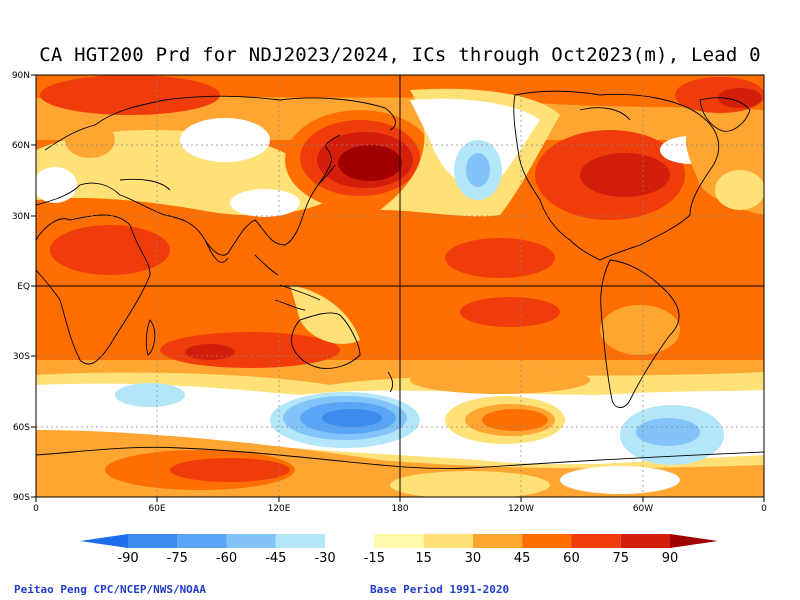  I want to click on colorbar-tick-label: 15, so click(423, 558).